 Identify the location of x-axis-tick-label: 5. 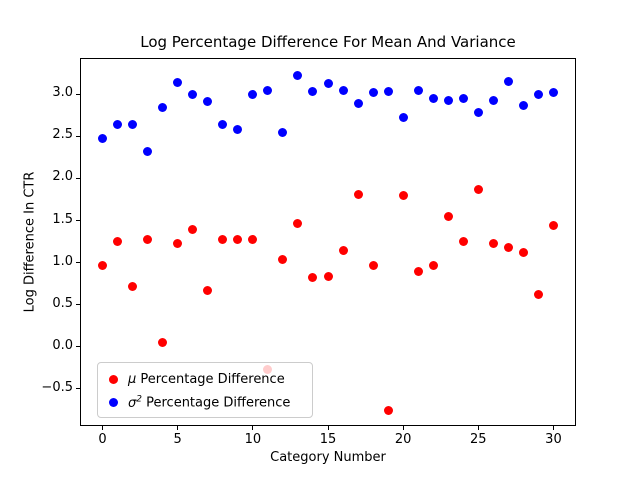
(177, 439).